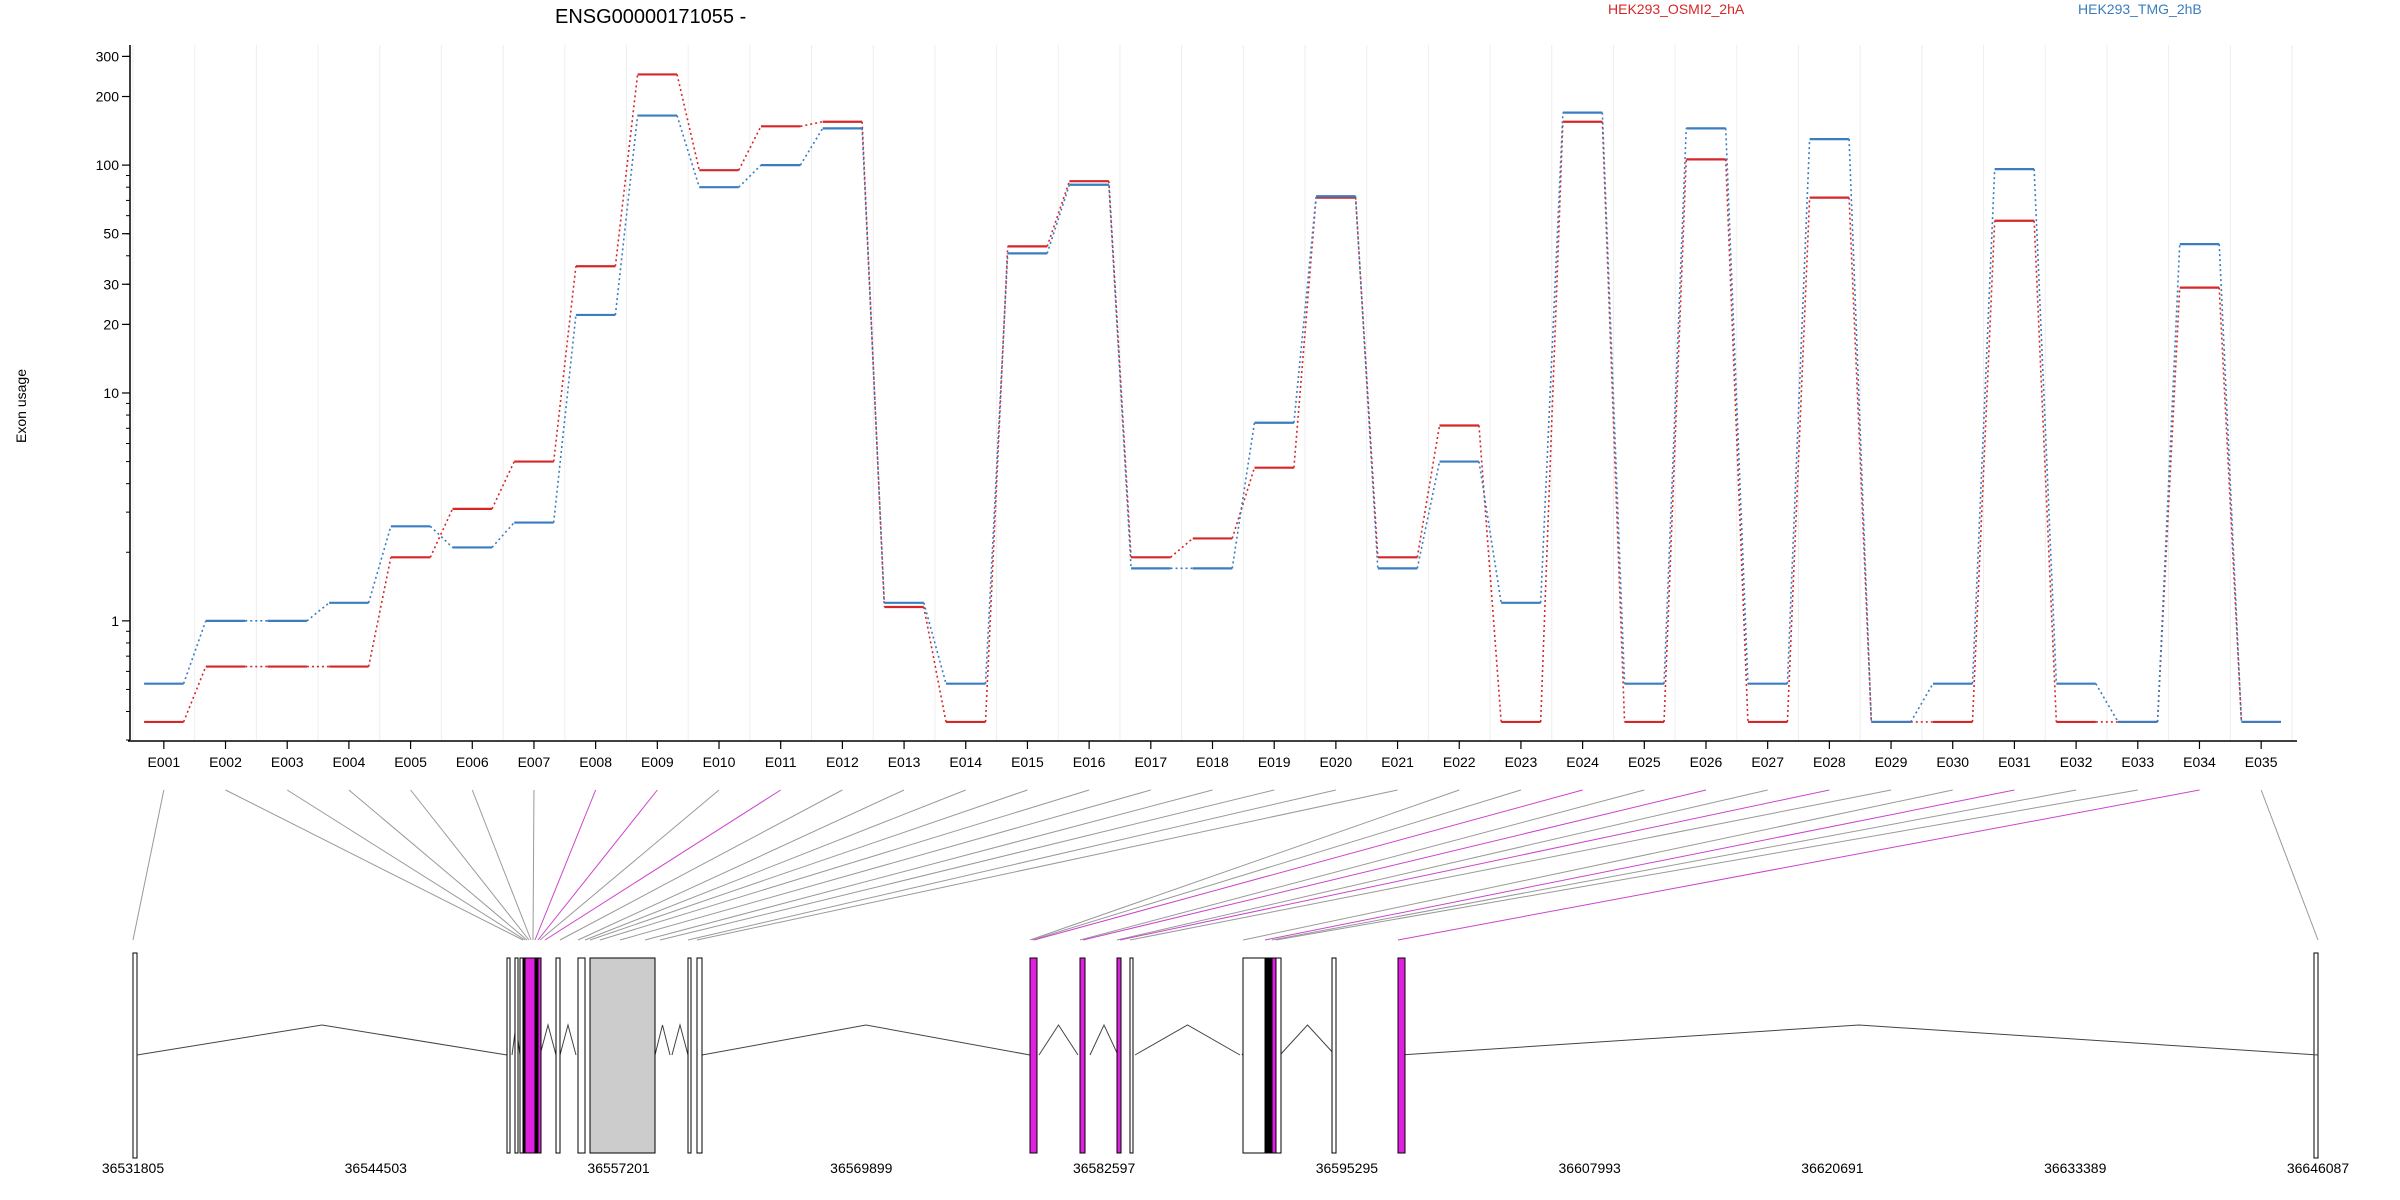 The width and height of the screenshot is (2400, 1200). Describe the element at coordinates (1336, 762) in the screenshot. I see `x-tick-label-e020: E020` at that location.